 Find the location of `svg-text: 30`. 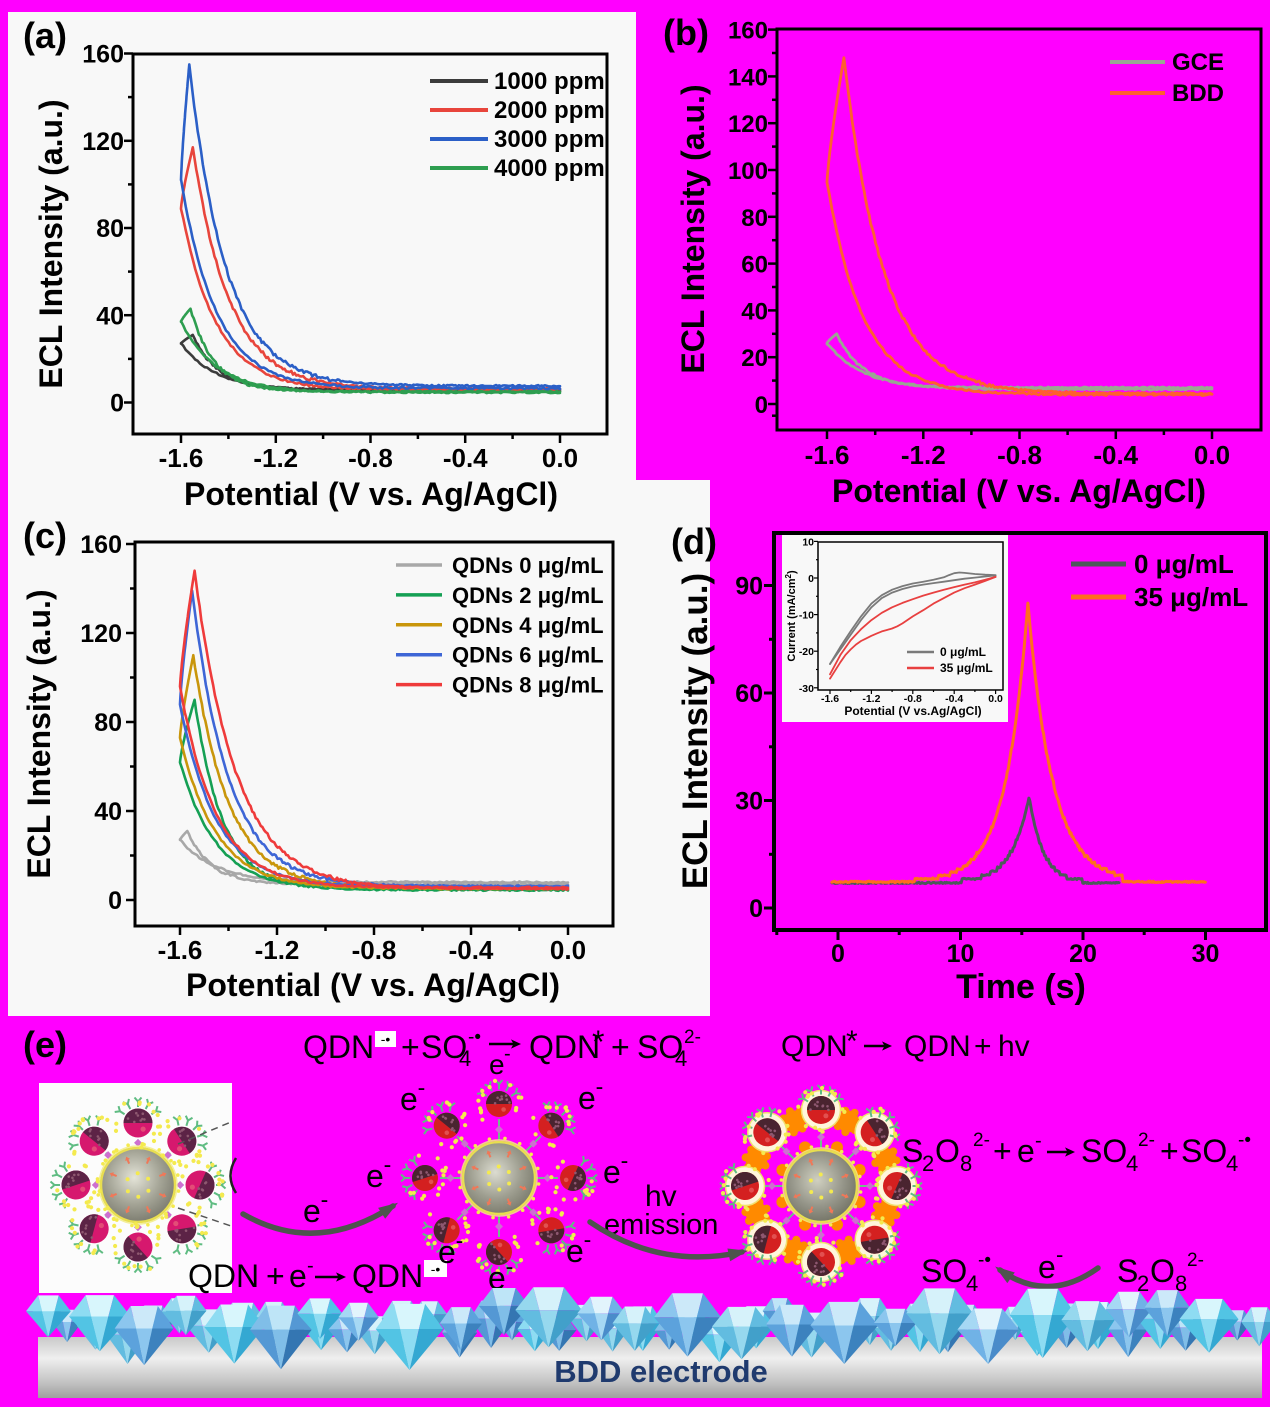

svg-text: 30 is located at coordinates (1206, 954).